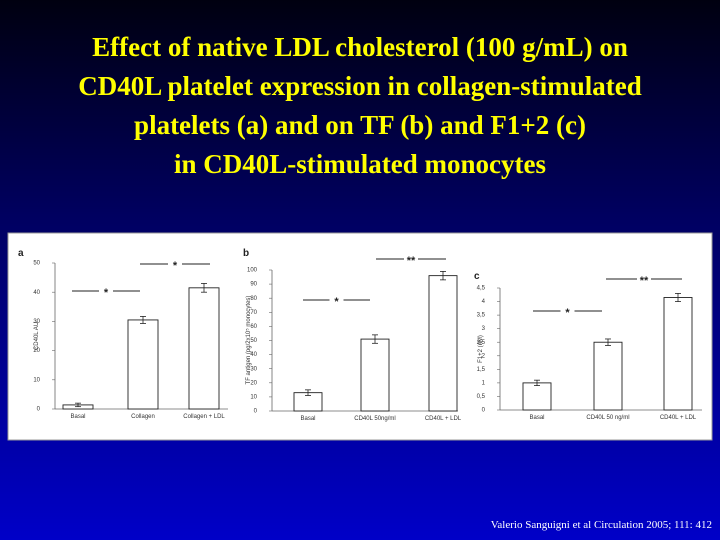 The width and height of the screenshot is (720, 540). Describe the element at coordinates (484, 329) in the screenshot. I see `y-tick-label: 3` at that location.